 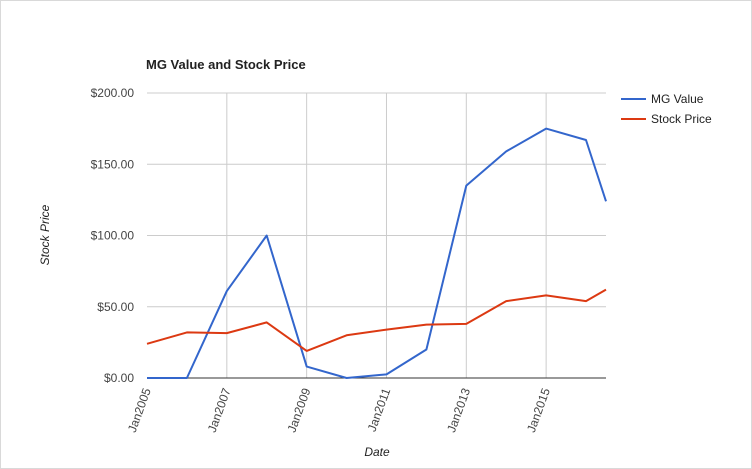 I want to click on y-axis-title: Stock Price, so click(x=45, y=234).